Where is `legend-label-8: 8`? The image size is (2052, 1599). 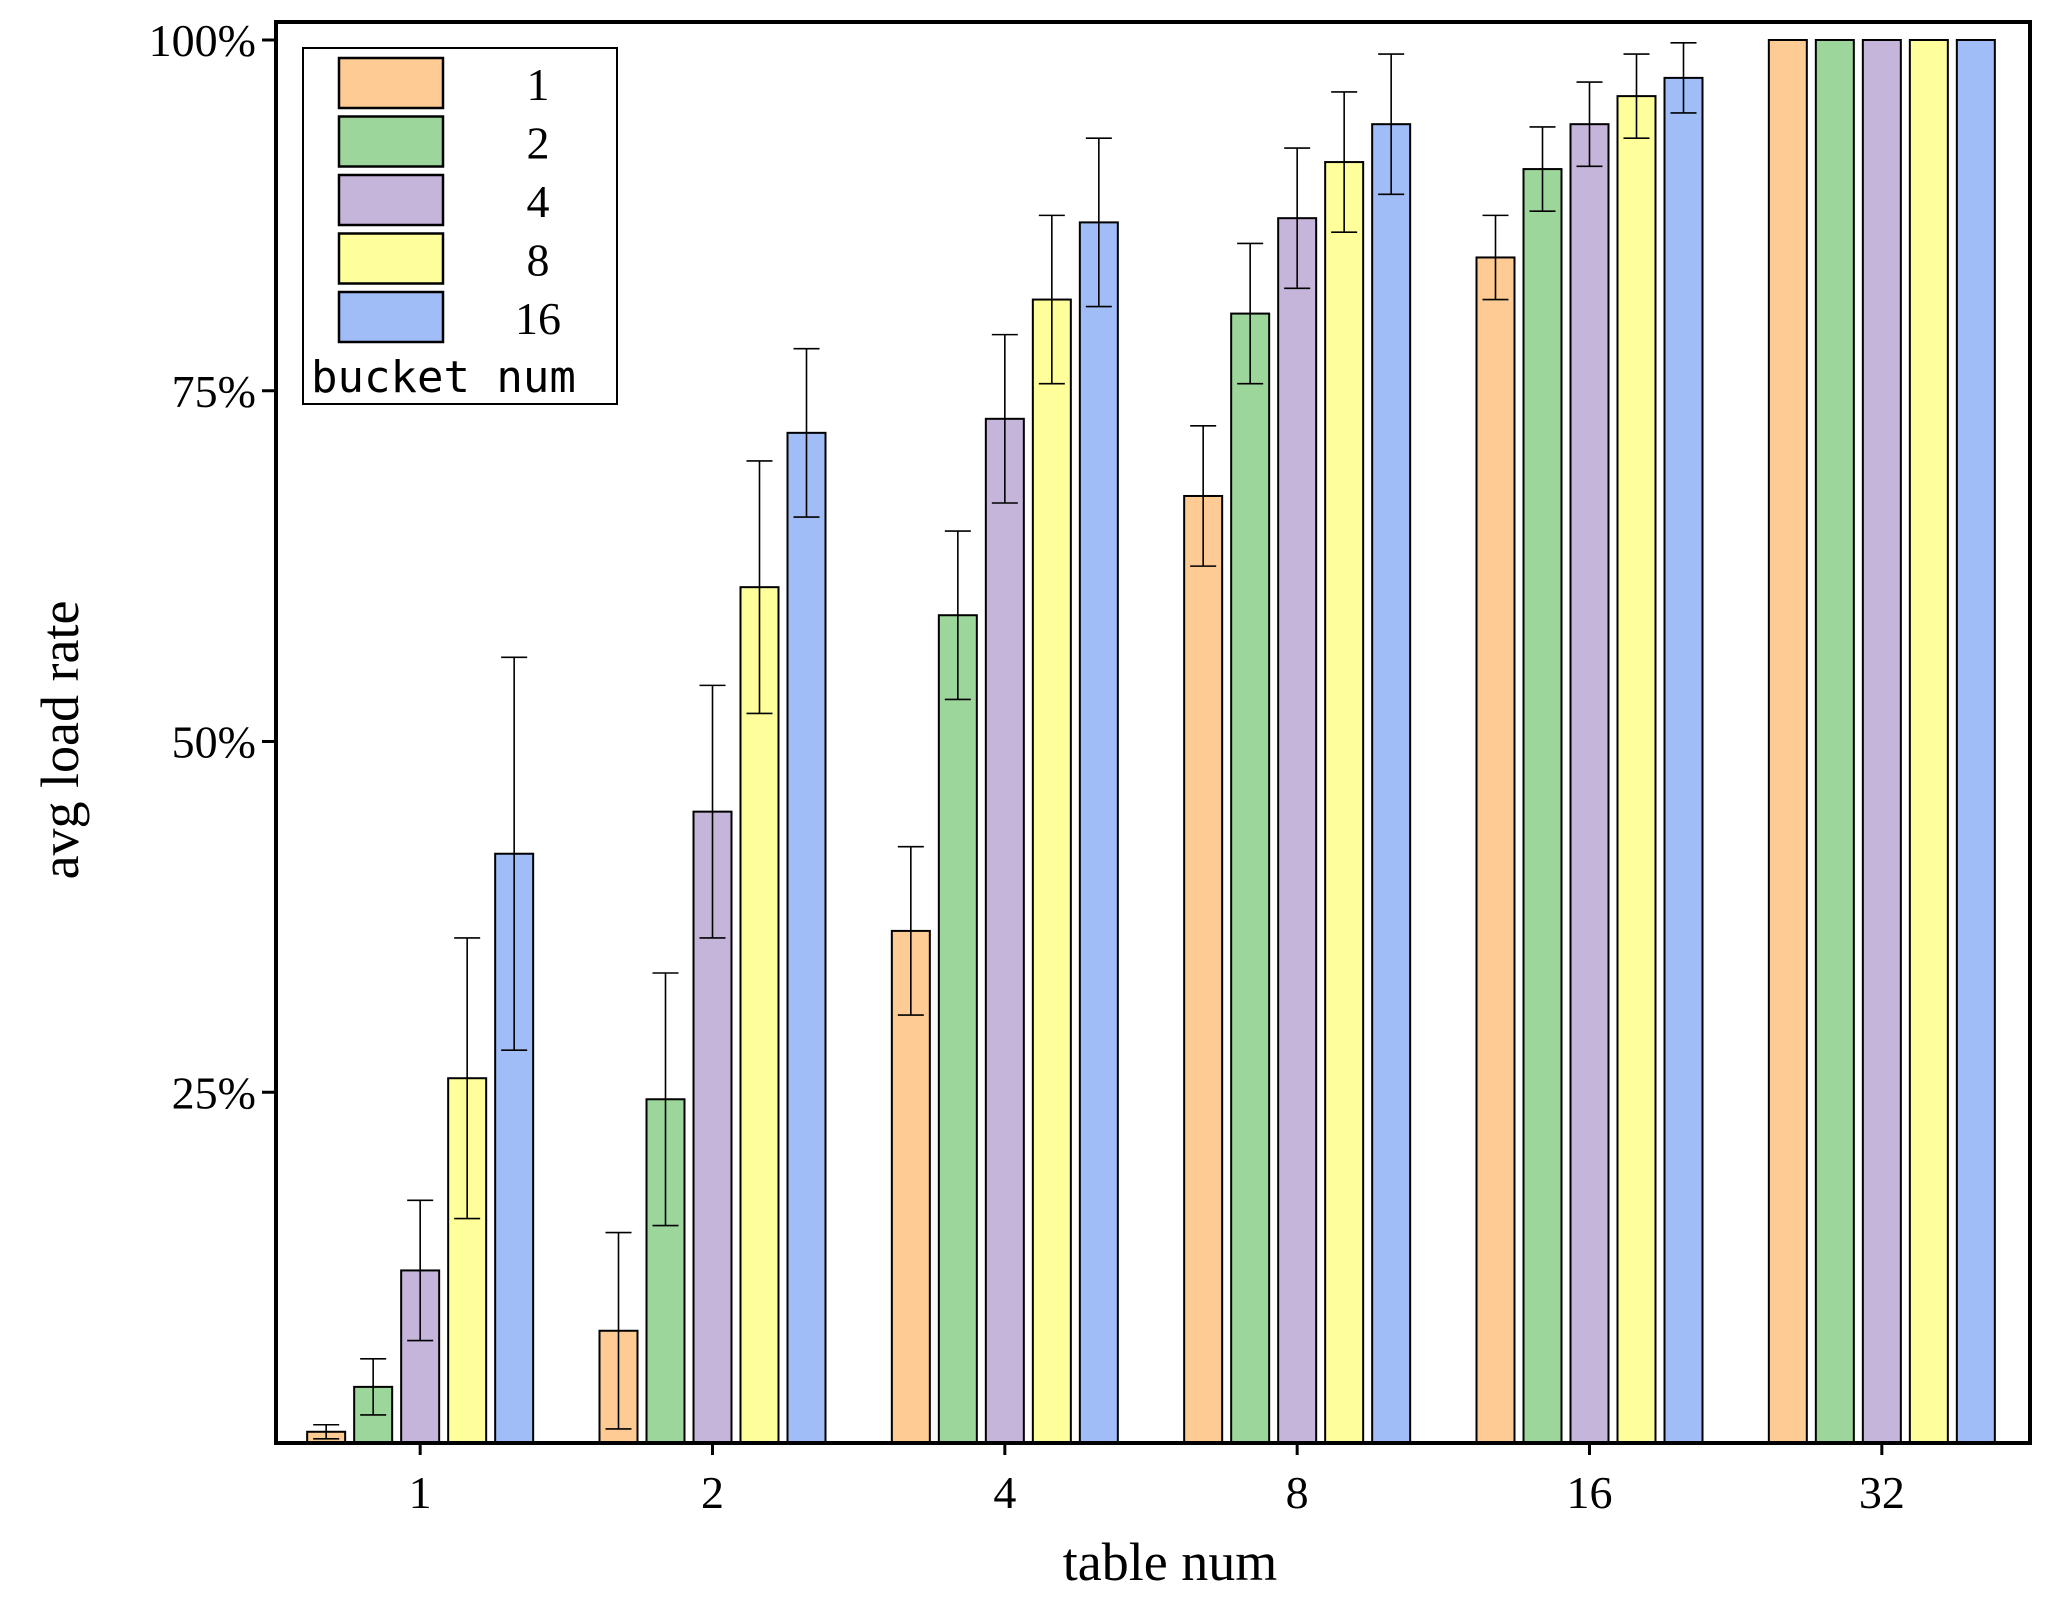 legend-label-8: 8 is located at coordinates (538, 260).